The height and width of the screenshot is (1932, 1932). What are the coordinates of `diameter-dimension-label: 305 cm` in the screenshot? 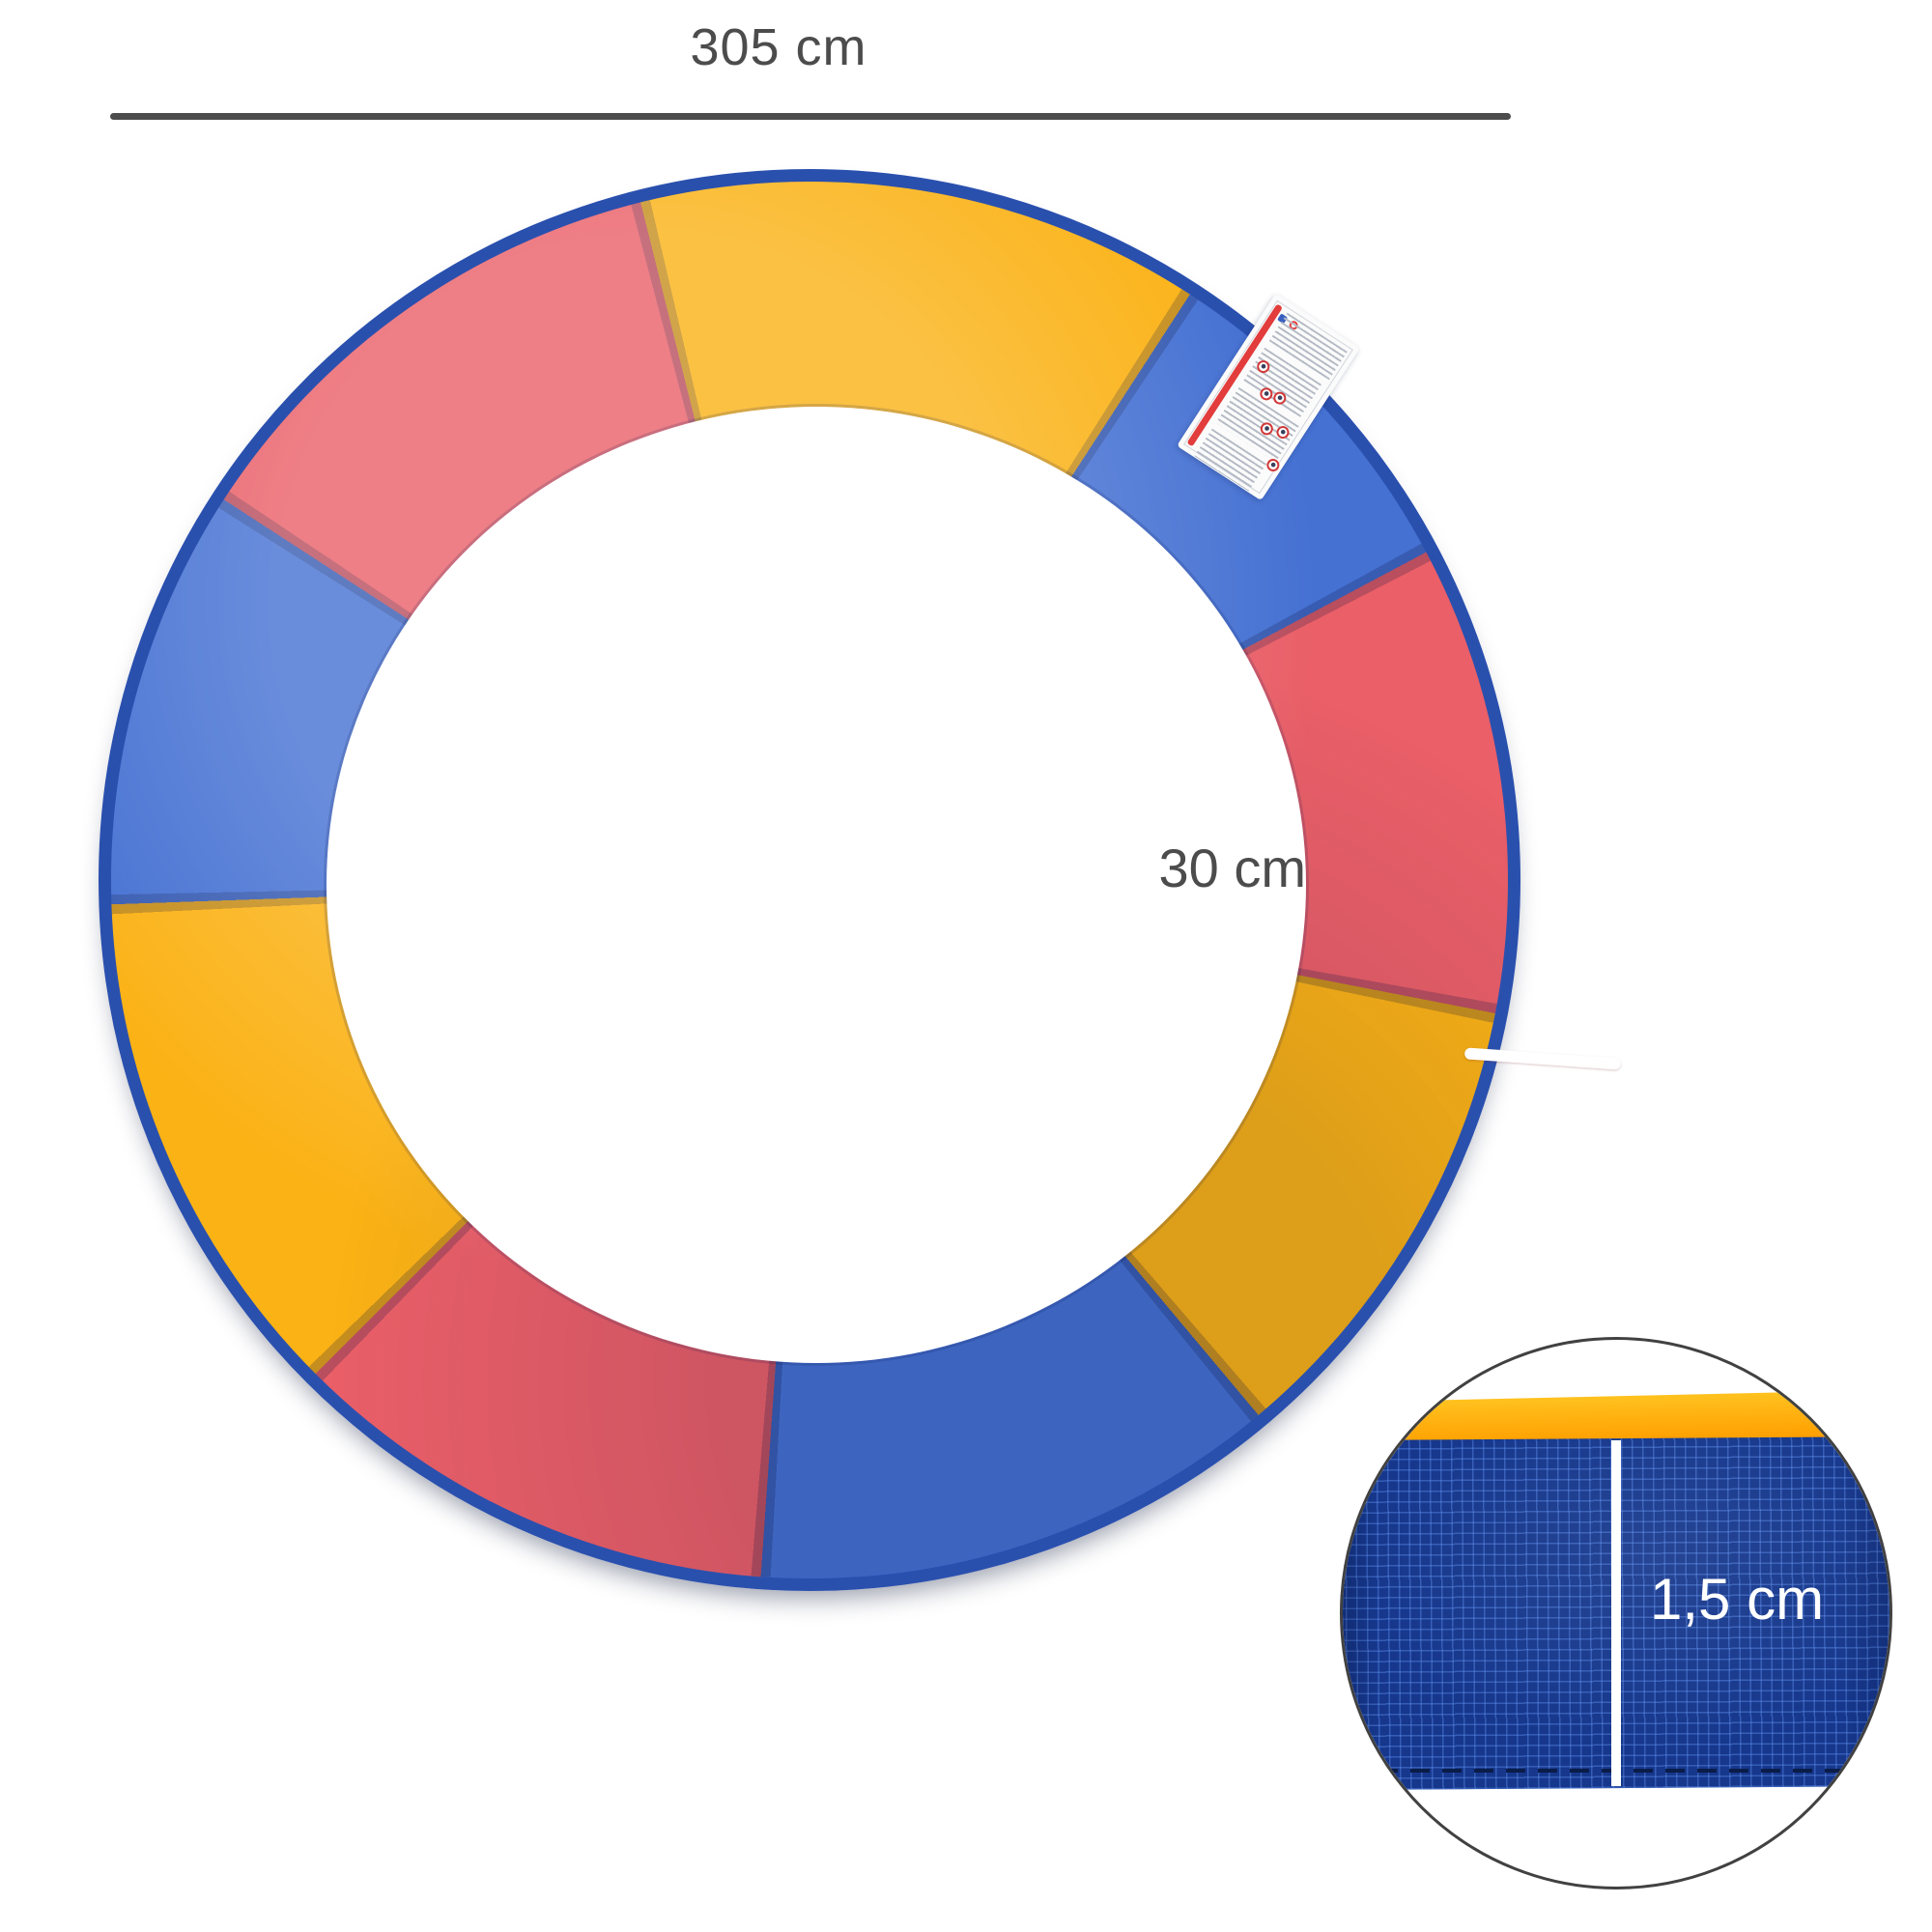 It's located at (778, 47).